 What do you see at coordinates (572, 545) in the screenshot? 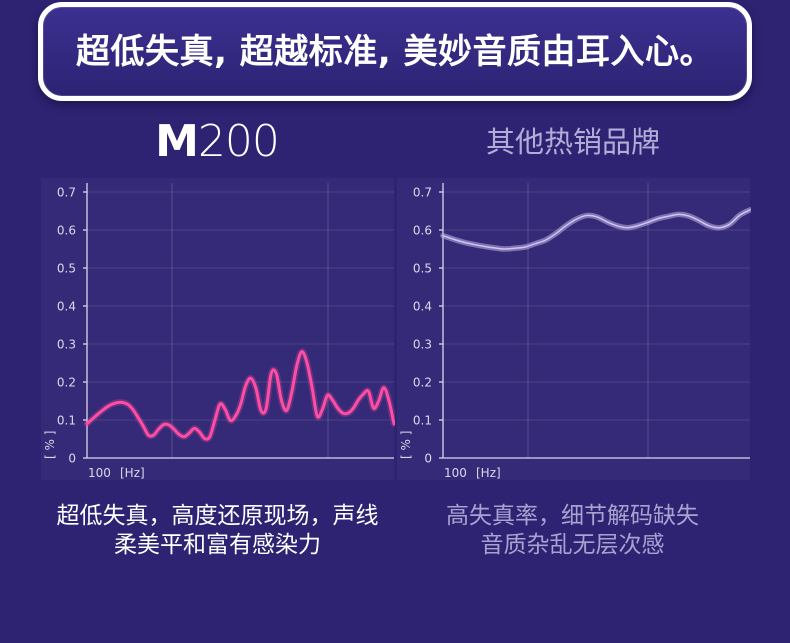
I see `caption-line: 音质杂乱无层次感` at bounding box center [572, 545].